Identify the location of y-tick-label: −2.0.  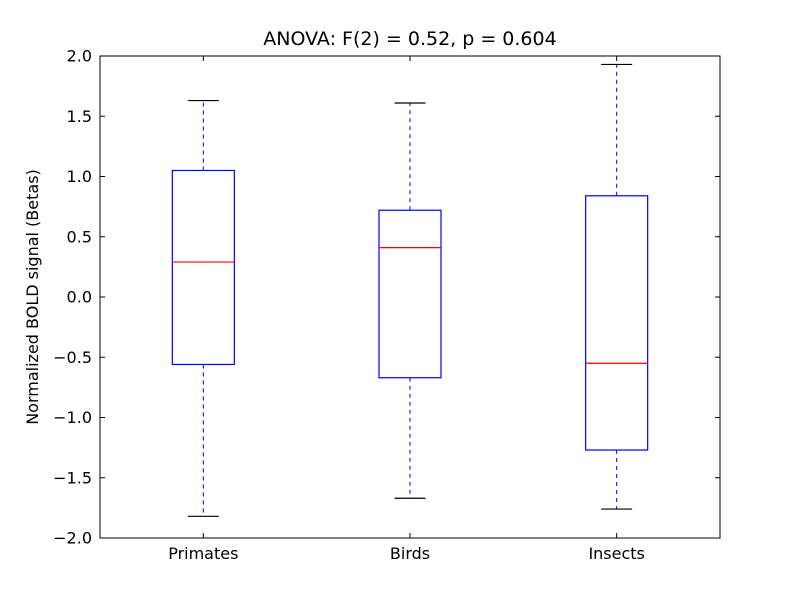
(72, 538).